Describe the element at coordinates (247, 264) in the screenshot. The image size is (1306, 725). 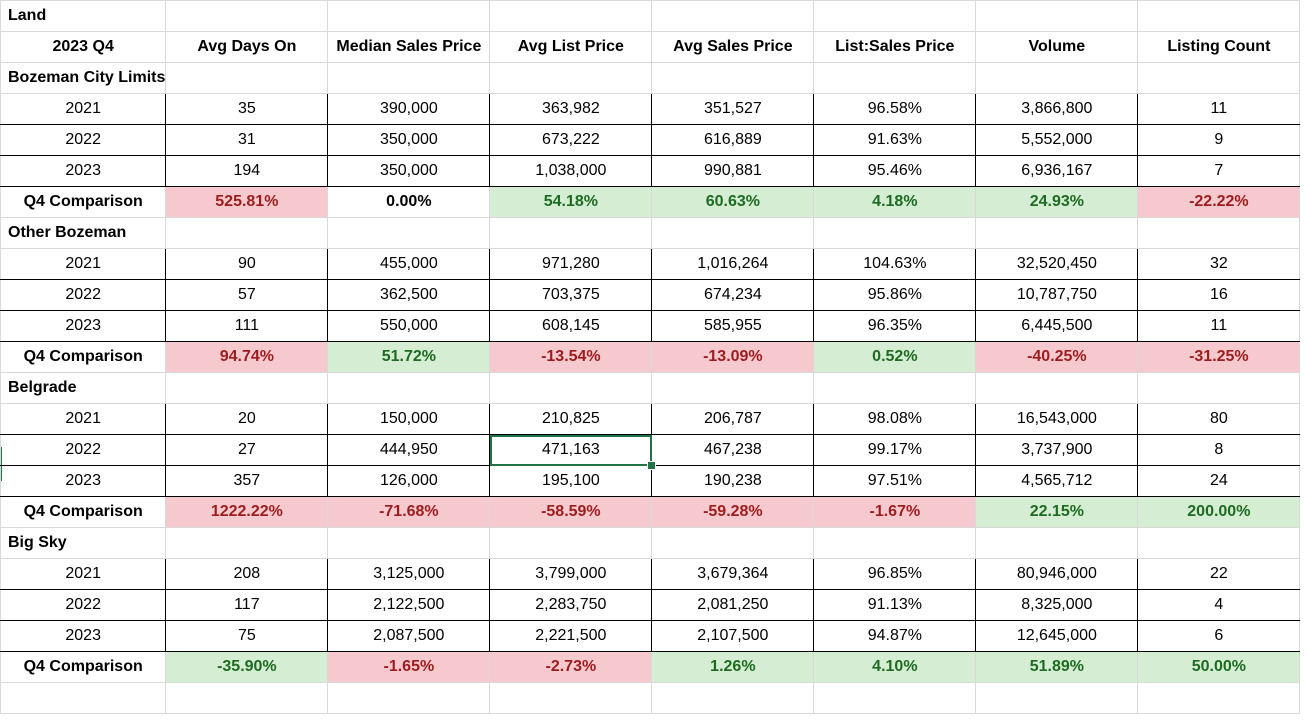
I see `value-cell: 90` at that location.